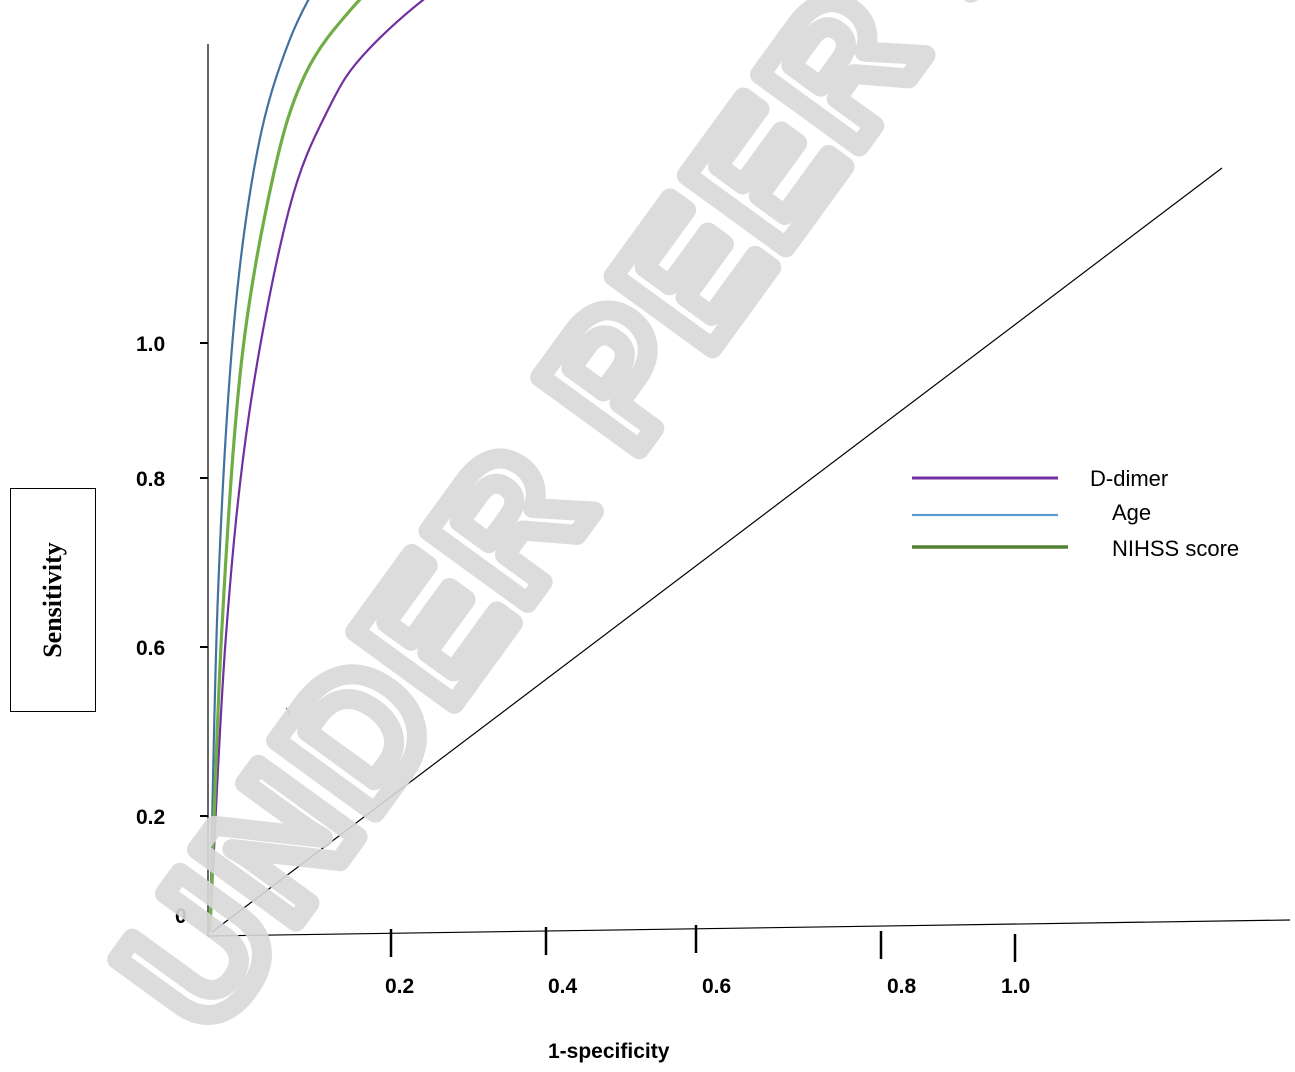  Describe the element at coordinates (1015, 986) in the screenshot. I see `x-tick-label: 1.0` at that location.